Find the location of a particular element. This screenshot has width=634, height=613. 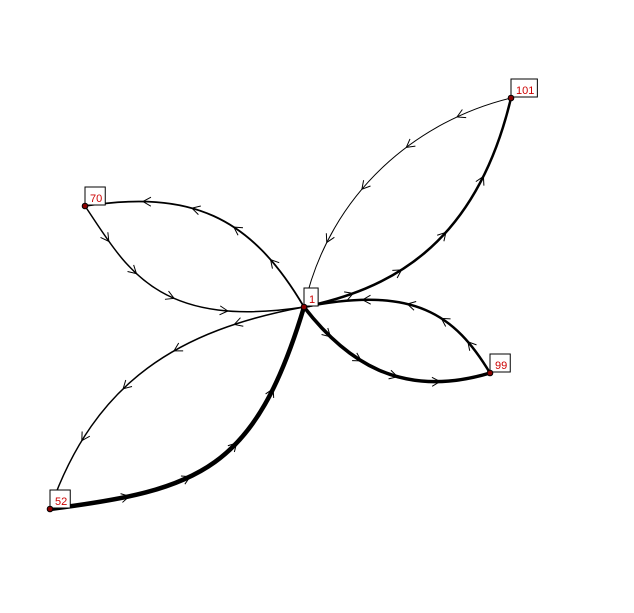

node-70: 70 is located at coordinates (93, 198).